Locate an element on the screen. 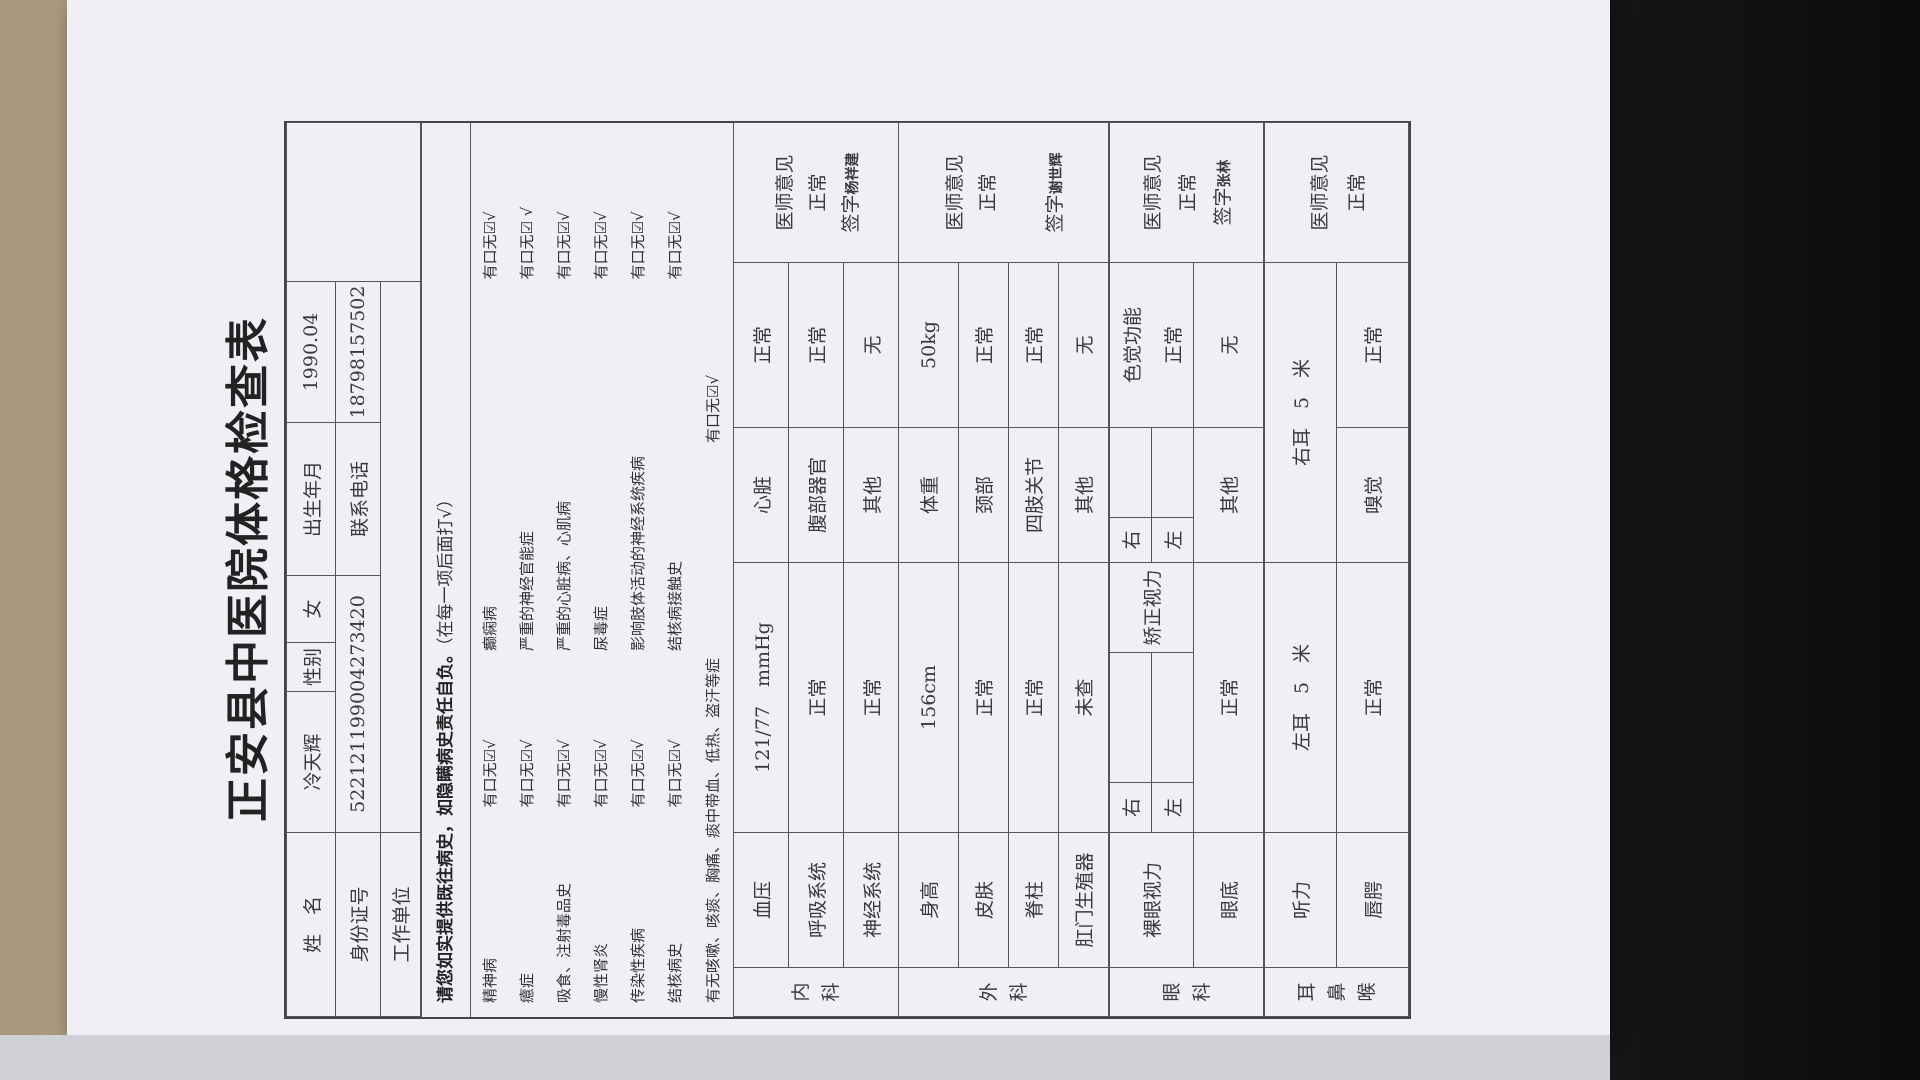 The width and height of the screenshot is (1920, 1080). hearing-label: 听力 is located at coordinates (1300, 900).